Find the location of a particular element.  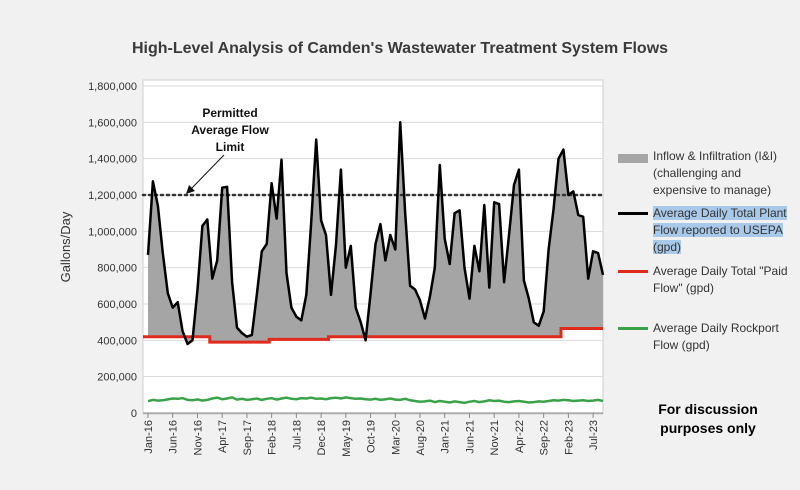

x-tick-label: Jul-23 is located at coordinates (594, 435).